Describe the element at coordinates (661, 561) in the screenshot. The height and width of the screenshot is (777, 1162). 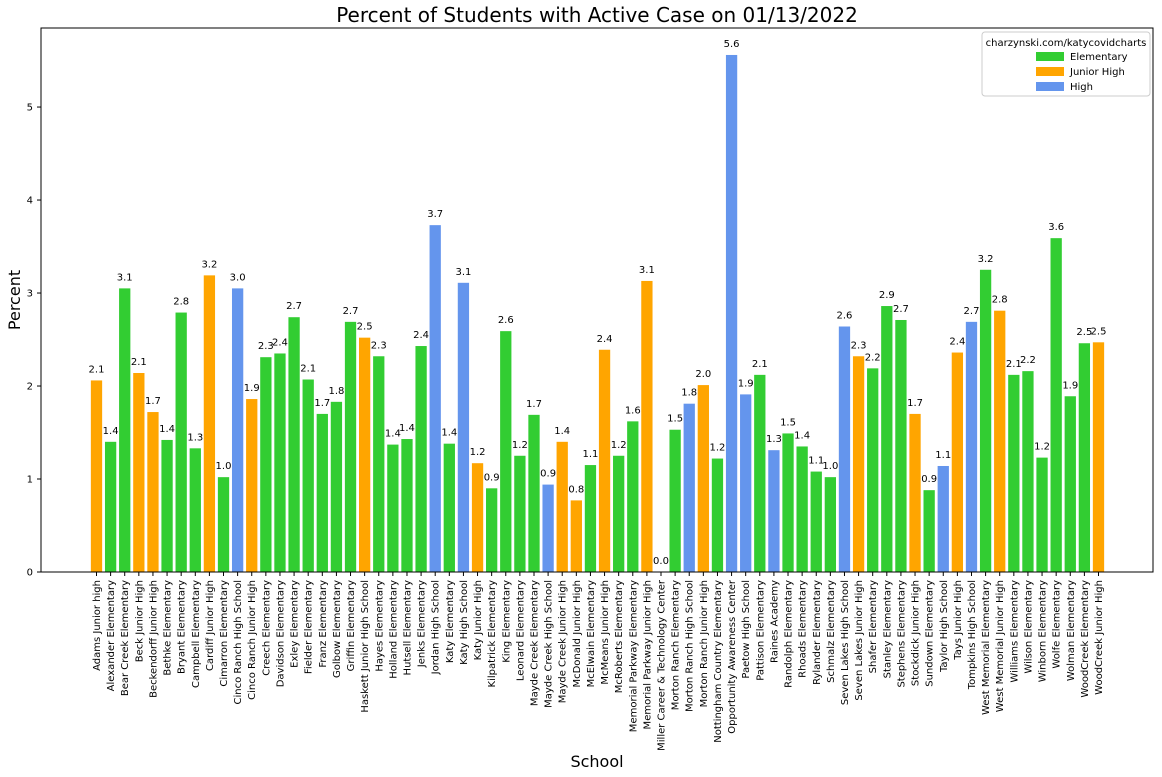
I see `data-label-miller-career-technology-center: 0.0` at that location.